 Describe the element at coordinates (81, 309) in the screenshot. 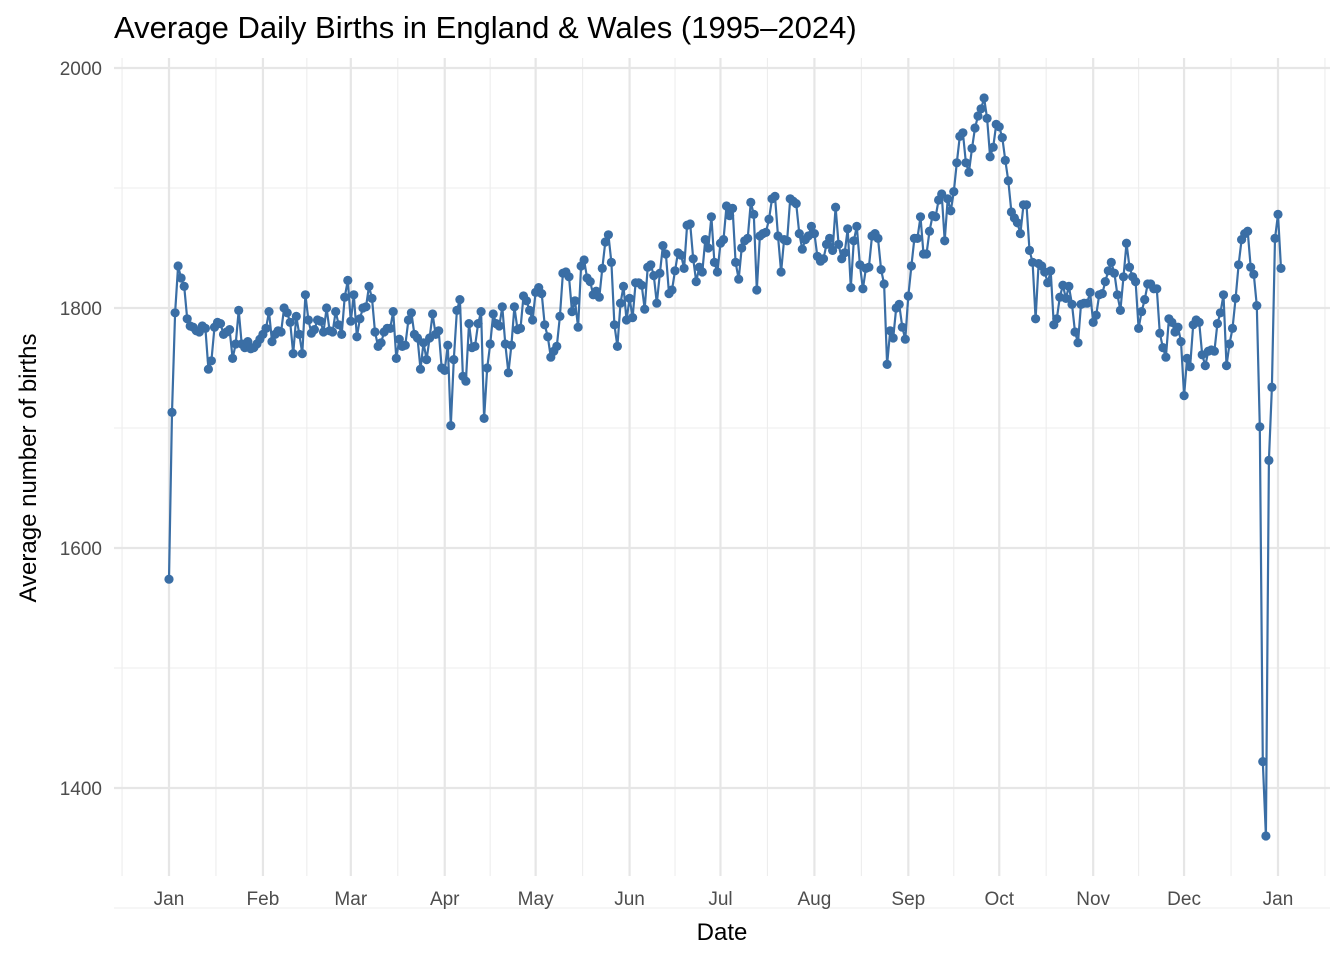

I see `y-tick-label: 1800` at that location.